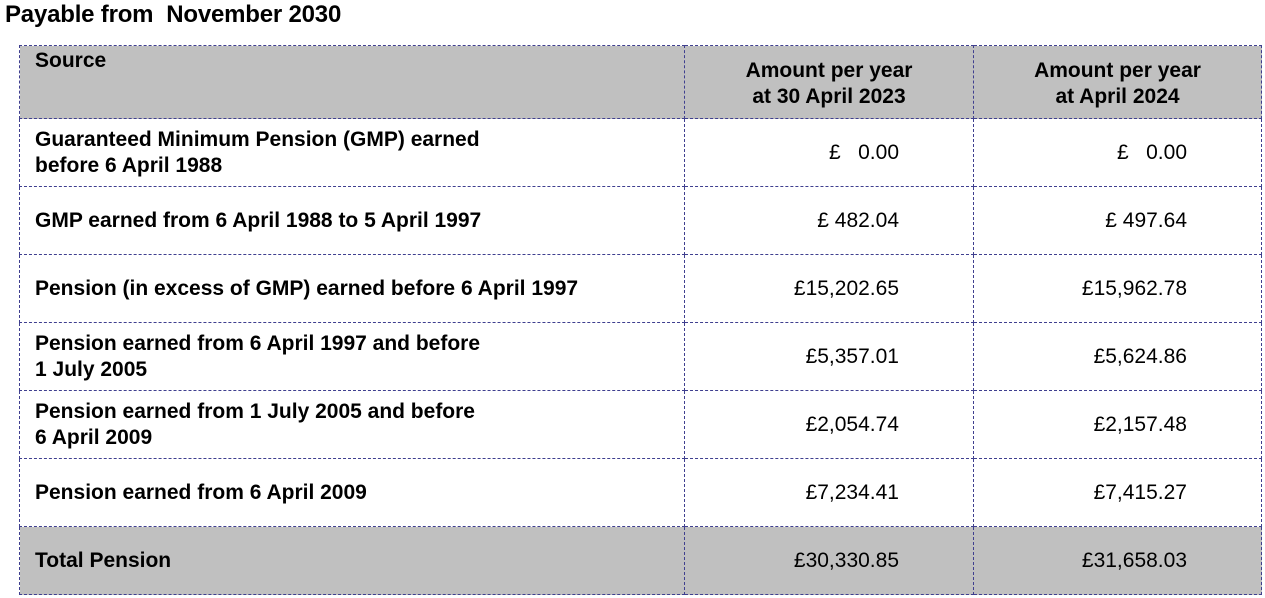  I want to click on header-source: Source, so click(352, 82).